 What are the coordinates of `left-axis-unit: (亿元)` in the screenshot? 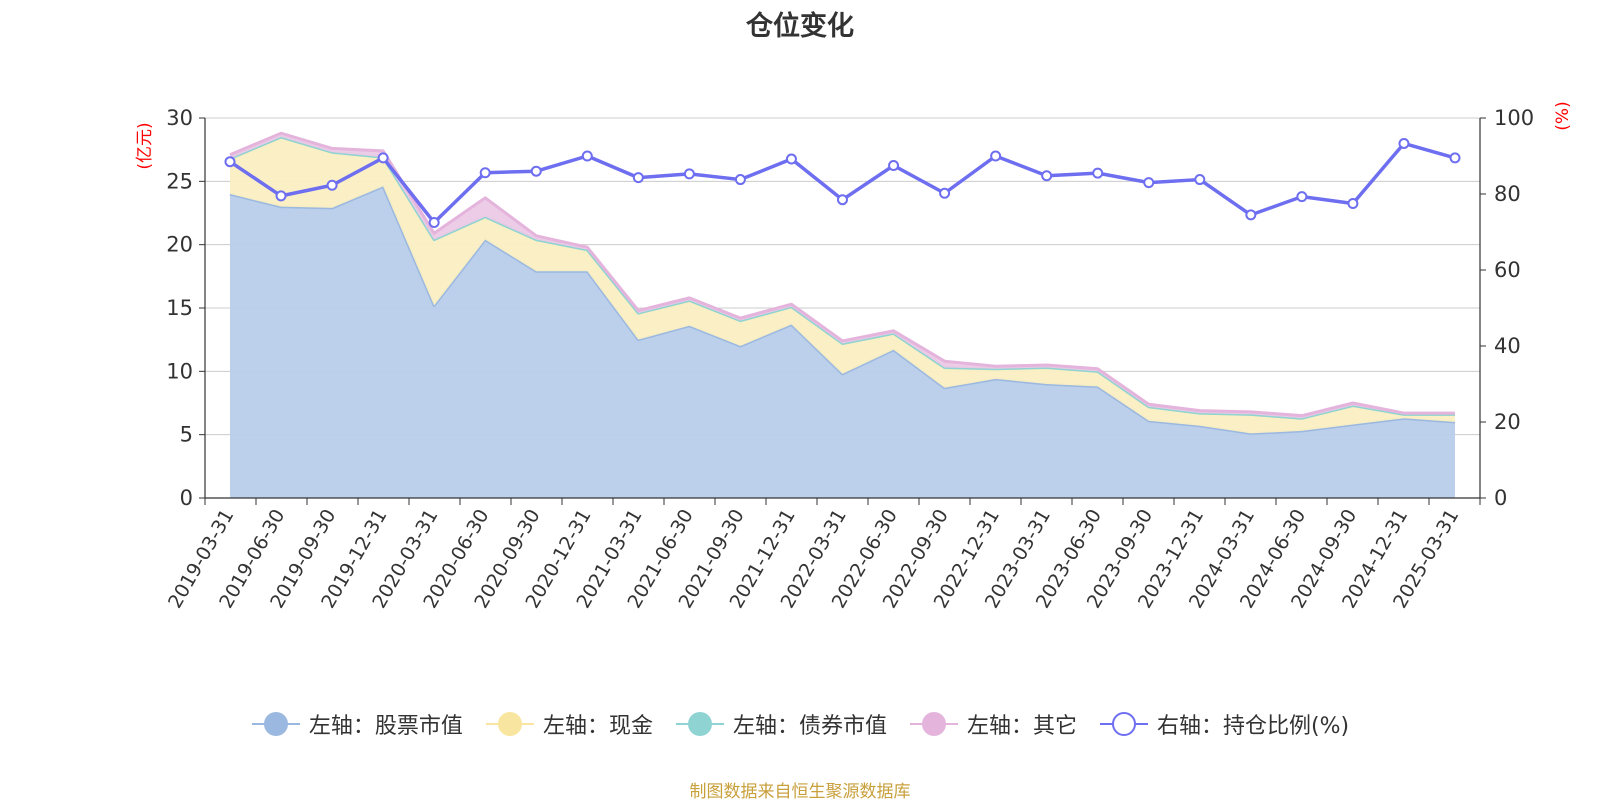 It's located at (145, 145).